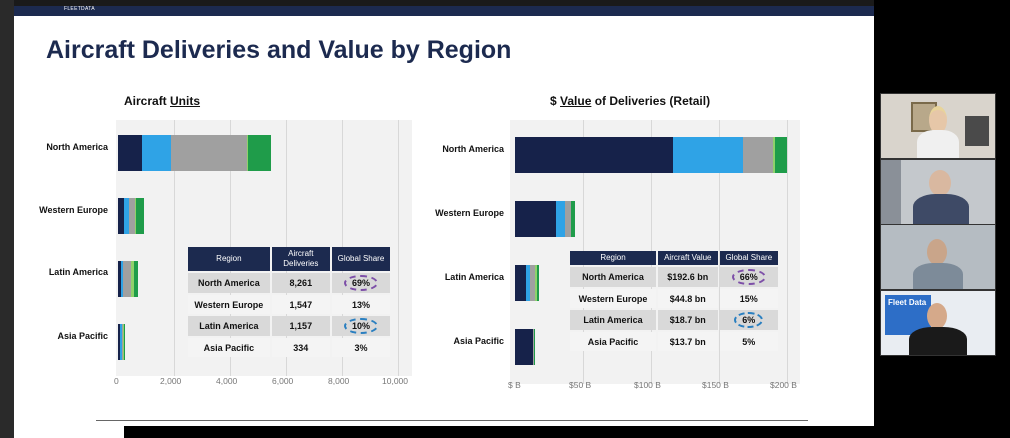 The width and height of the screenshot is (1010, 438). What do you see at coordinates (360, 283) in the screenshot?
I see `share-highlight: 69%` at bounding box center [360, 283].